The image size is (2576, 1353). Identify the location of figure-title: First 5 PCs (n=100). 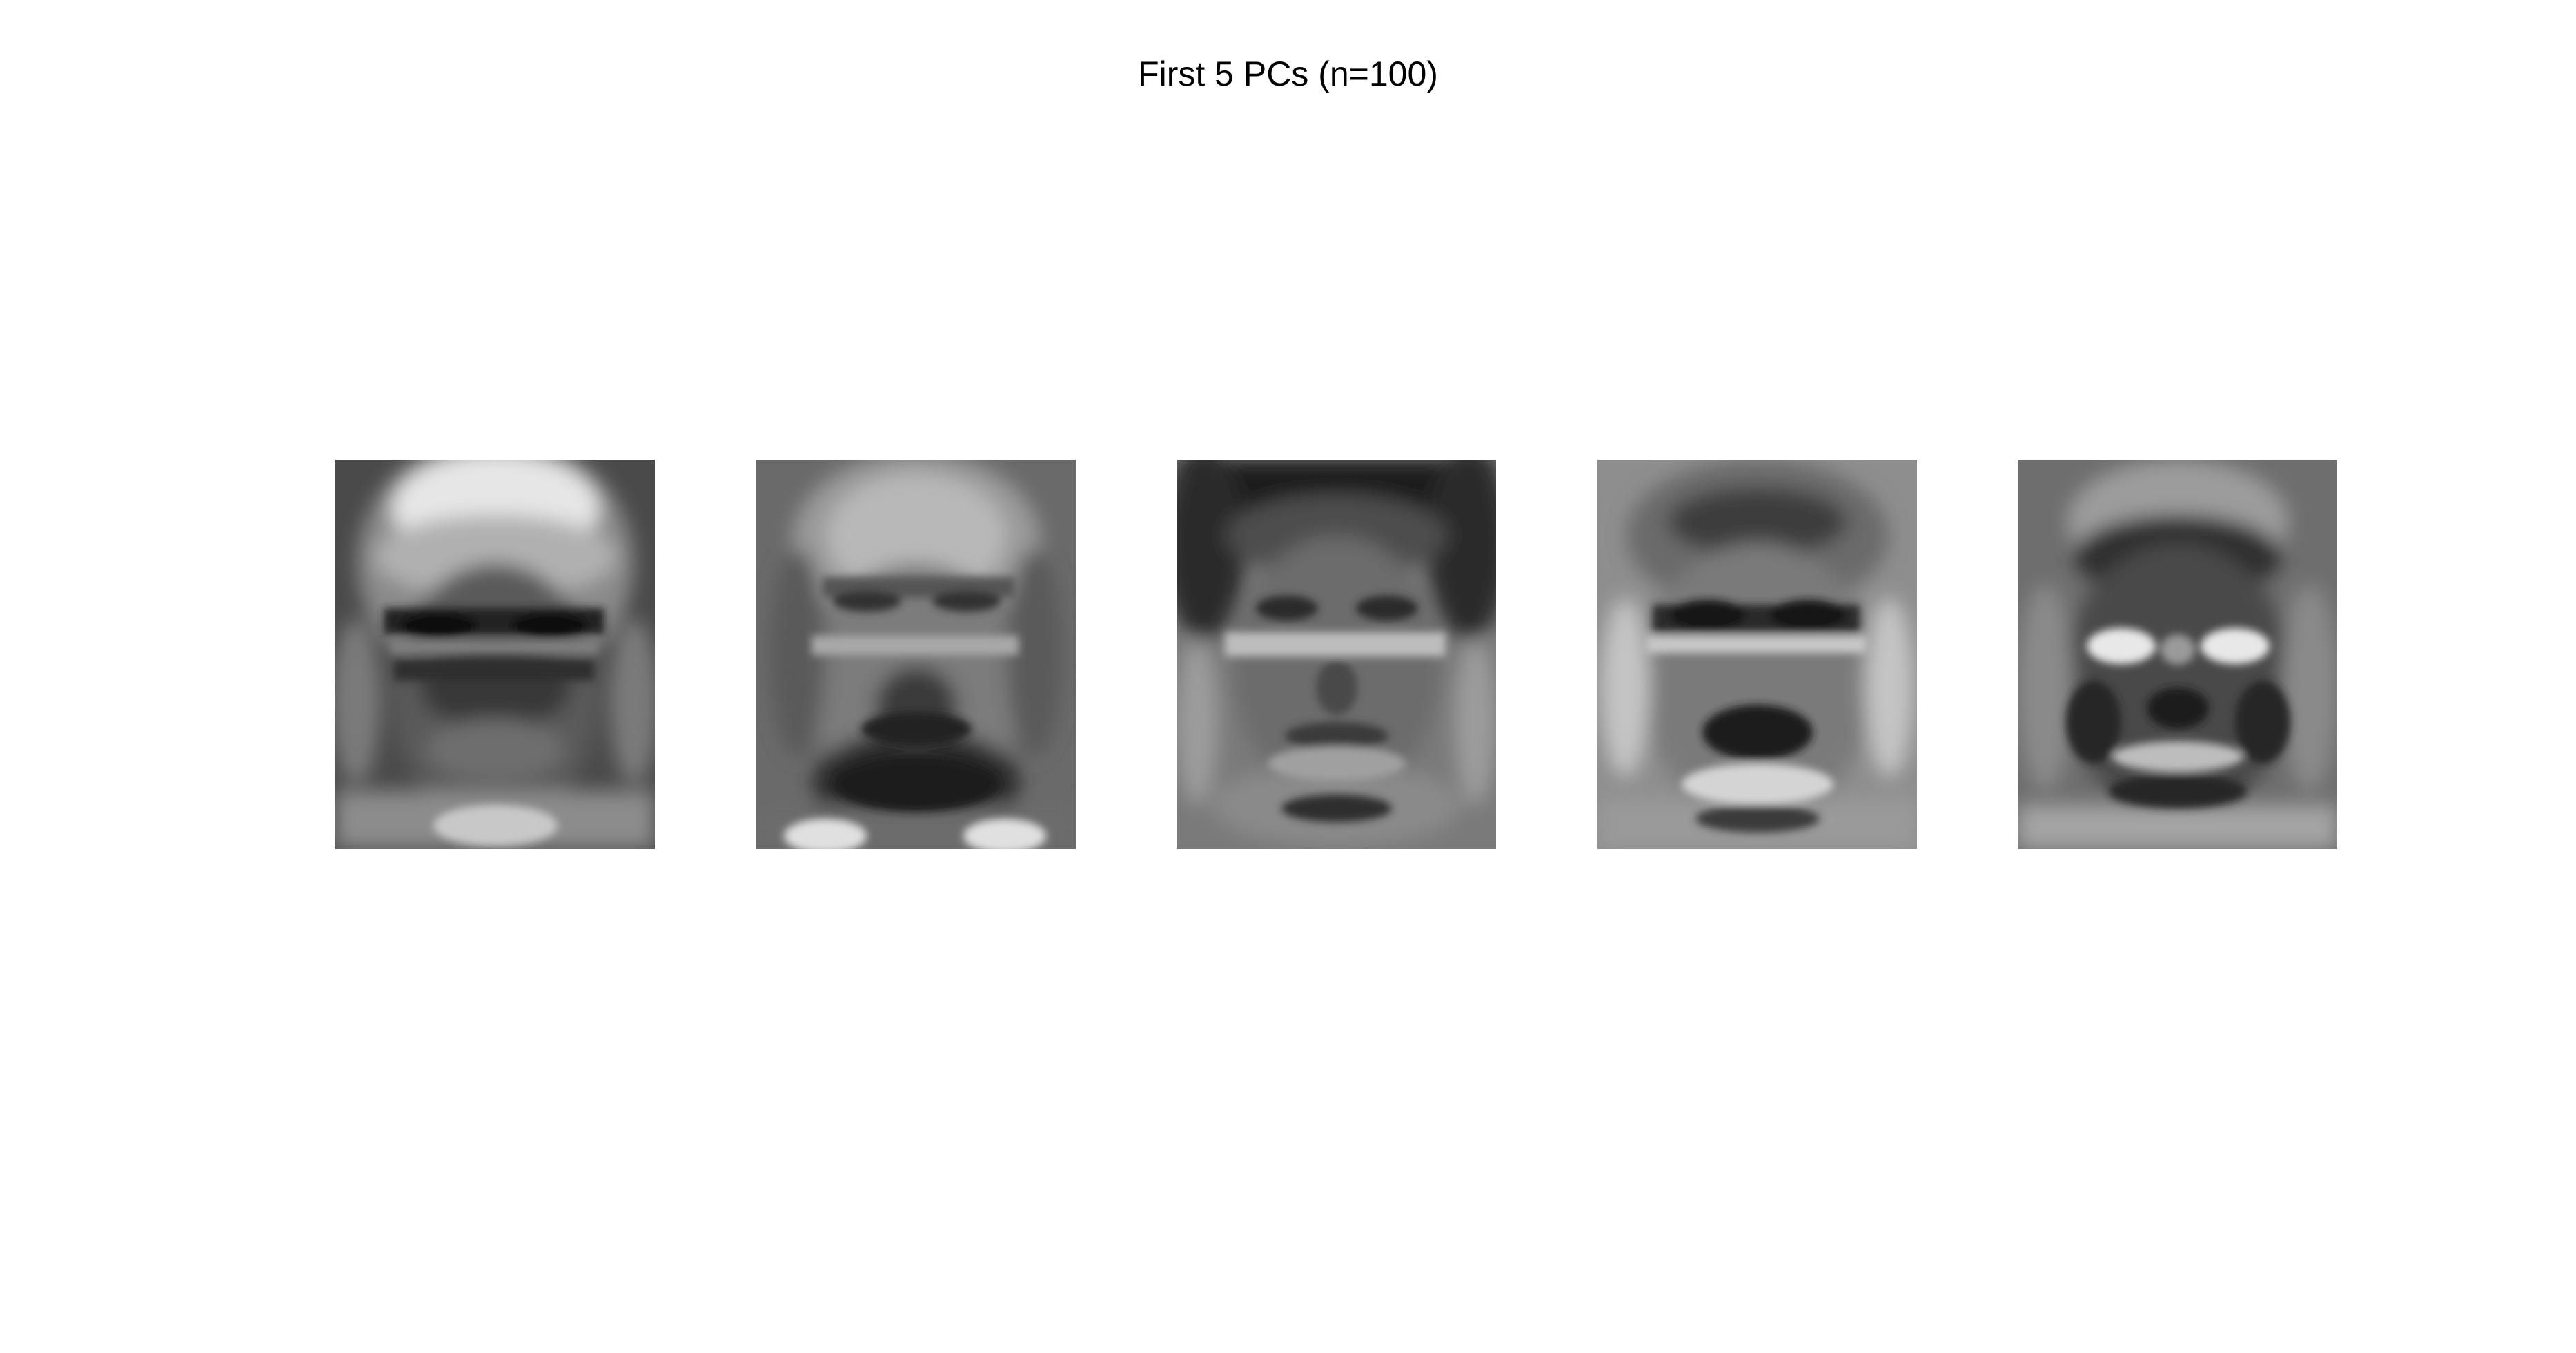
(1288, 73).